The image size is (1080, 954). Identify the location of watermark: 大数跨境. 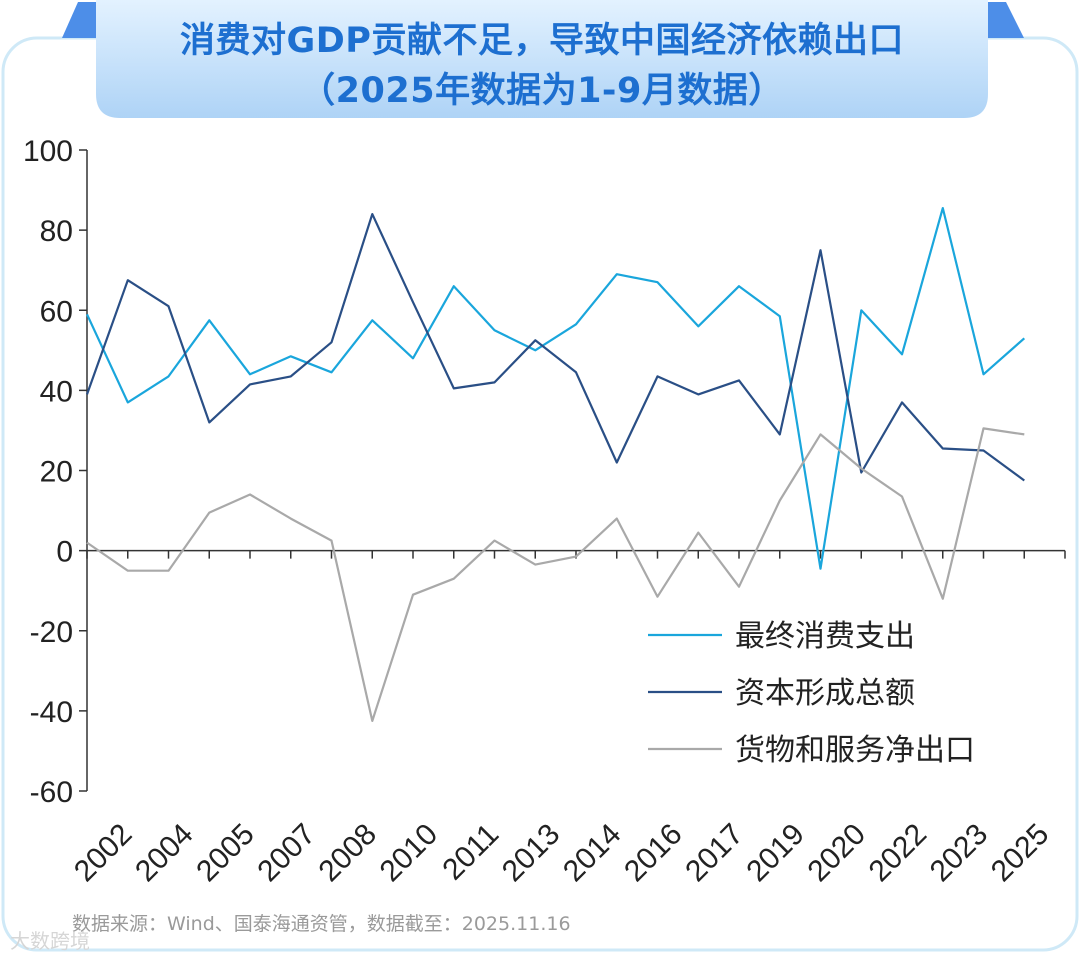
(50, 941).